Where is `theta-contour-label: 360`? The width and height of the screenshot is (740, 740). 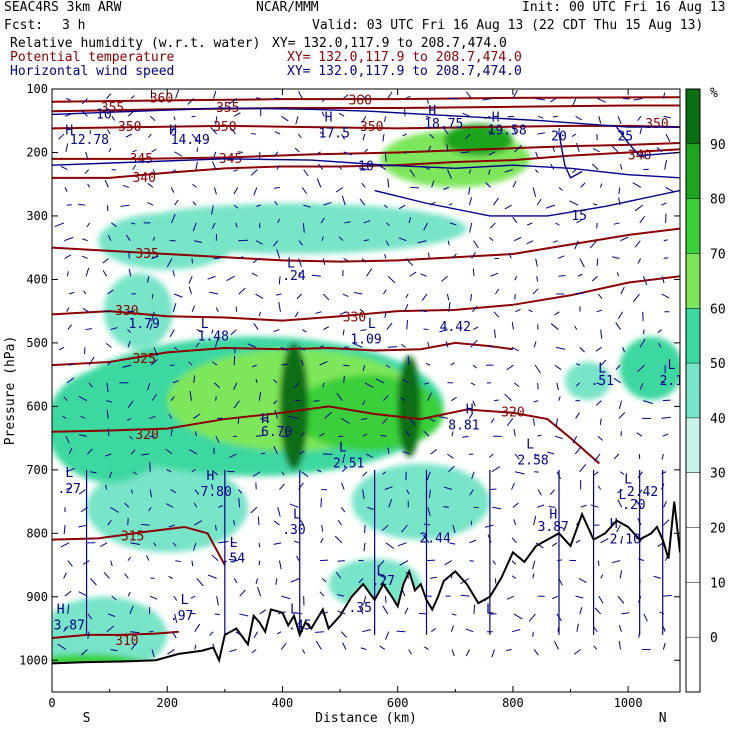 theta-contour-label: 360 is located at coordinates (161, 99).